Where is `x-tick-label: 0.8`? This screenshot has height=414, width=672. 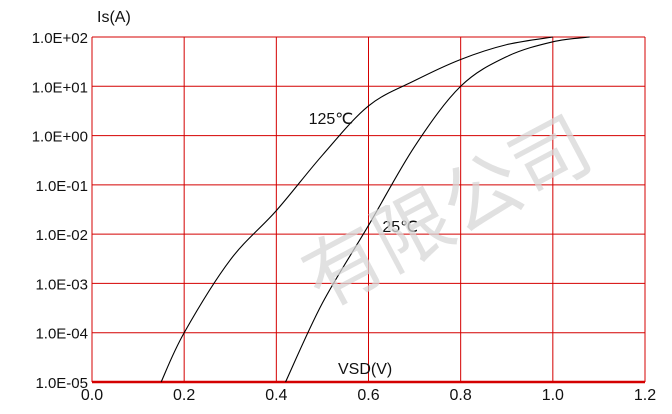 x-tick-label: 0.8 is located at coordinates (461, 395).